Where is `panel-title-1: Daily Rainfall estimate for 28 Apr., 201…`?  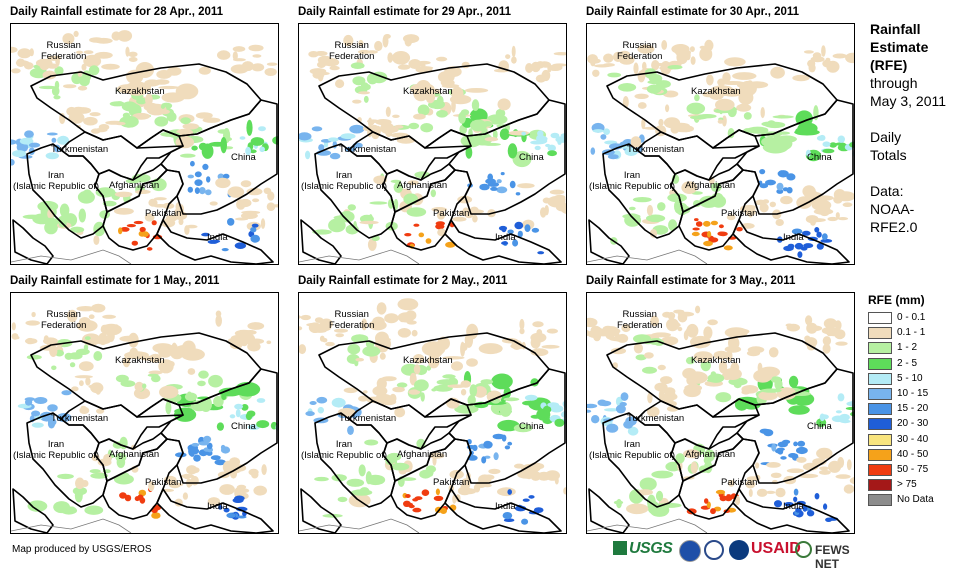 panel-title-1: Daily Rainfall estimate for 28 Apr., 201… is located at coordinates (116, 12).